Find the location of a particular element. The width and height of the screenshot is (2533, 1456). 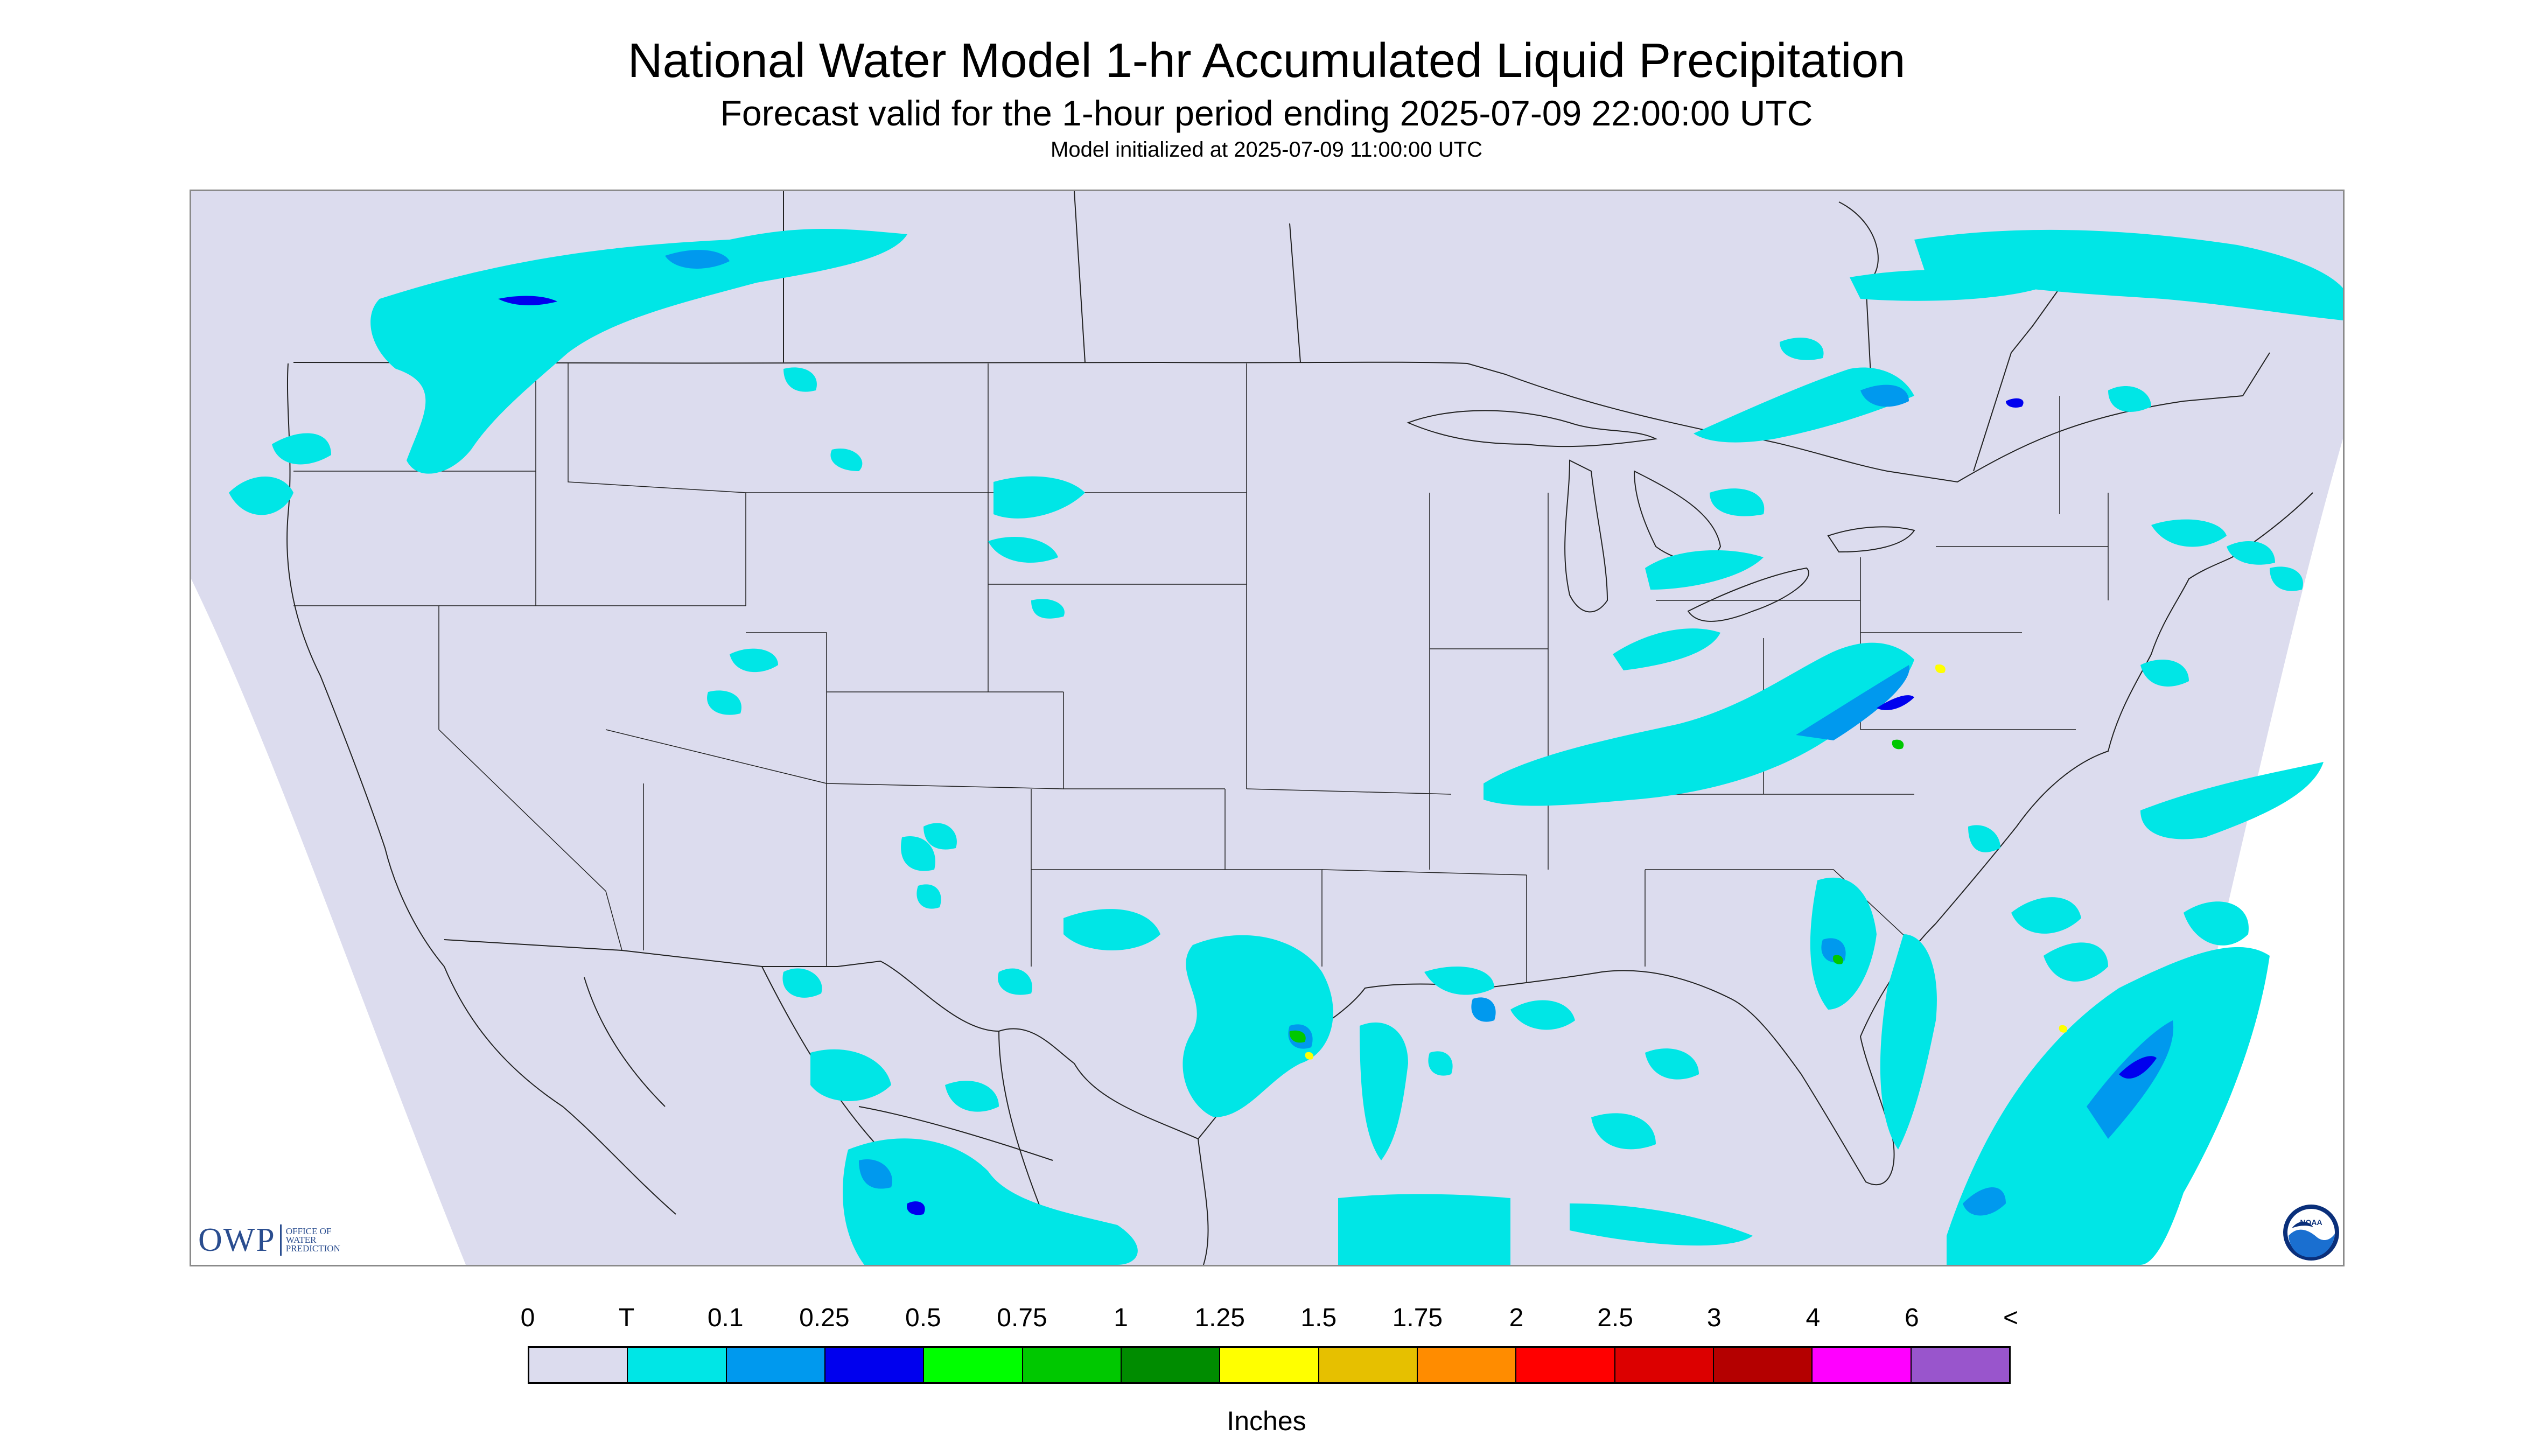

legend-tick-label: 4 is located at coordinates (1814, 1318).